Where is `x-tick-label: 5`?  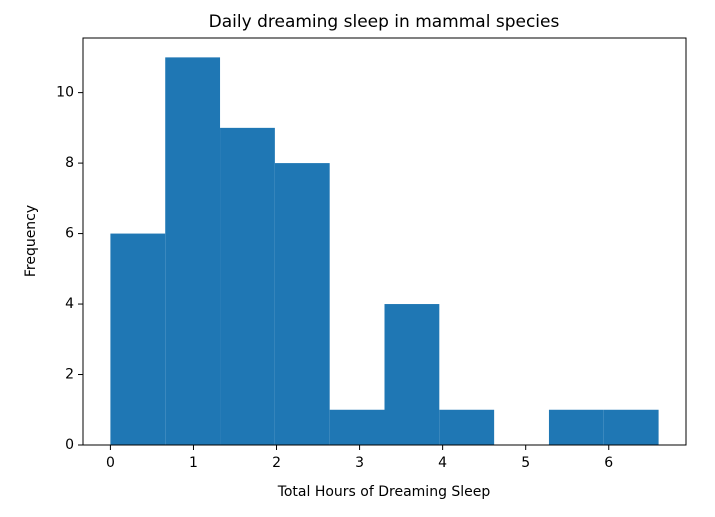 x-tick-label: 5 is located at coordinates (525, 463).